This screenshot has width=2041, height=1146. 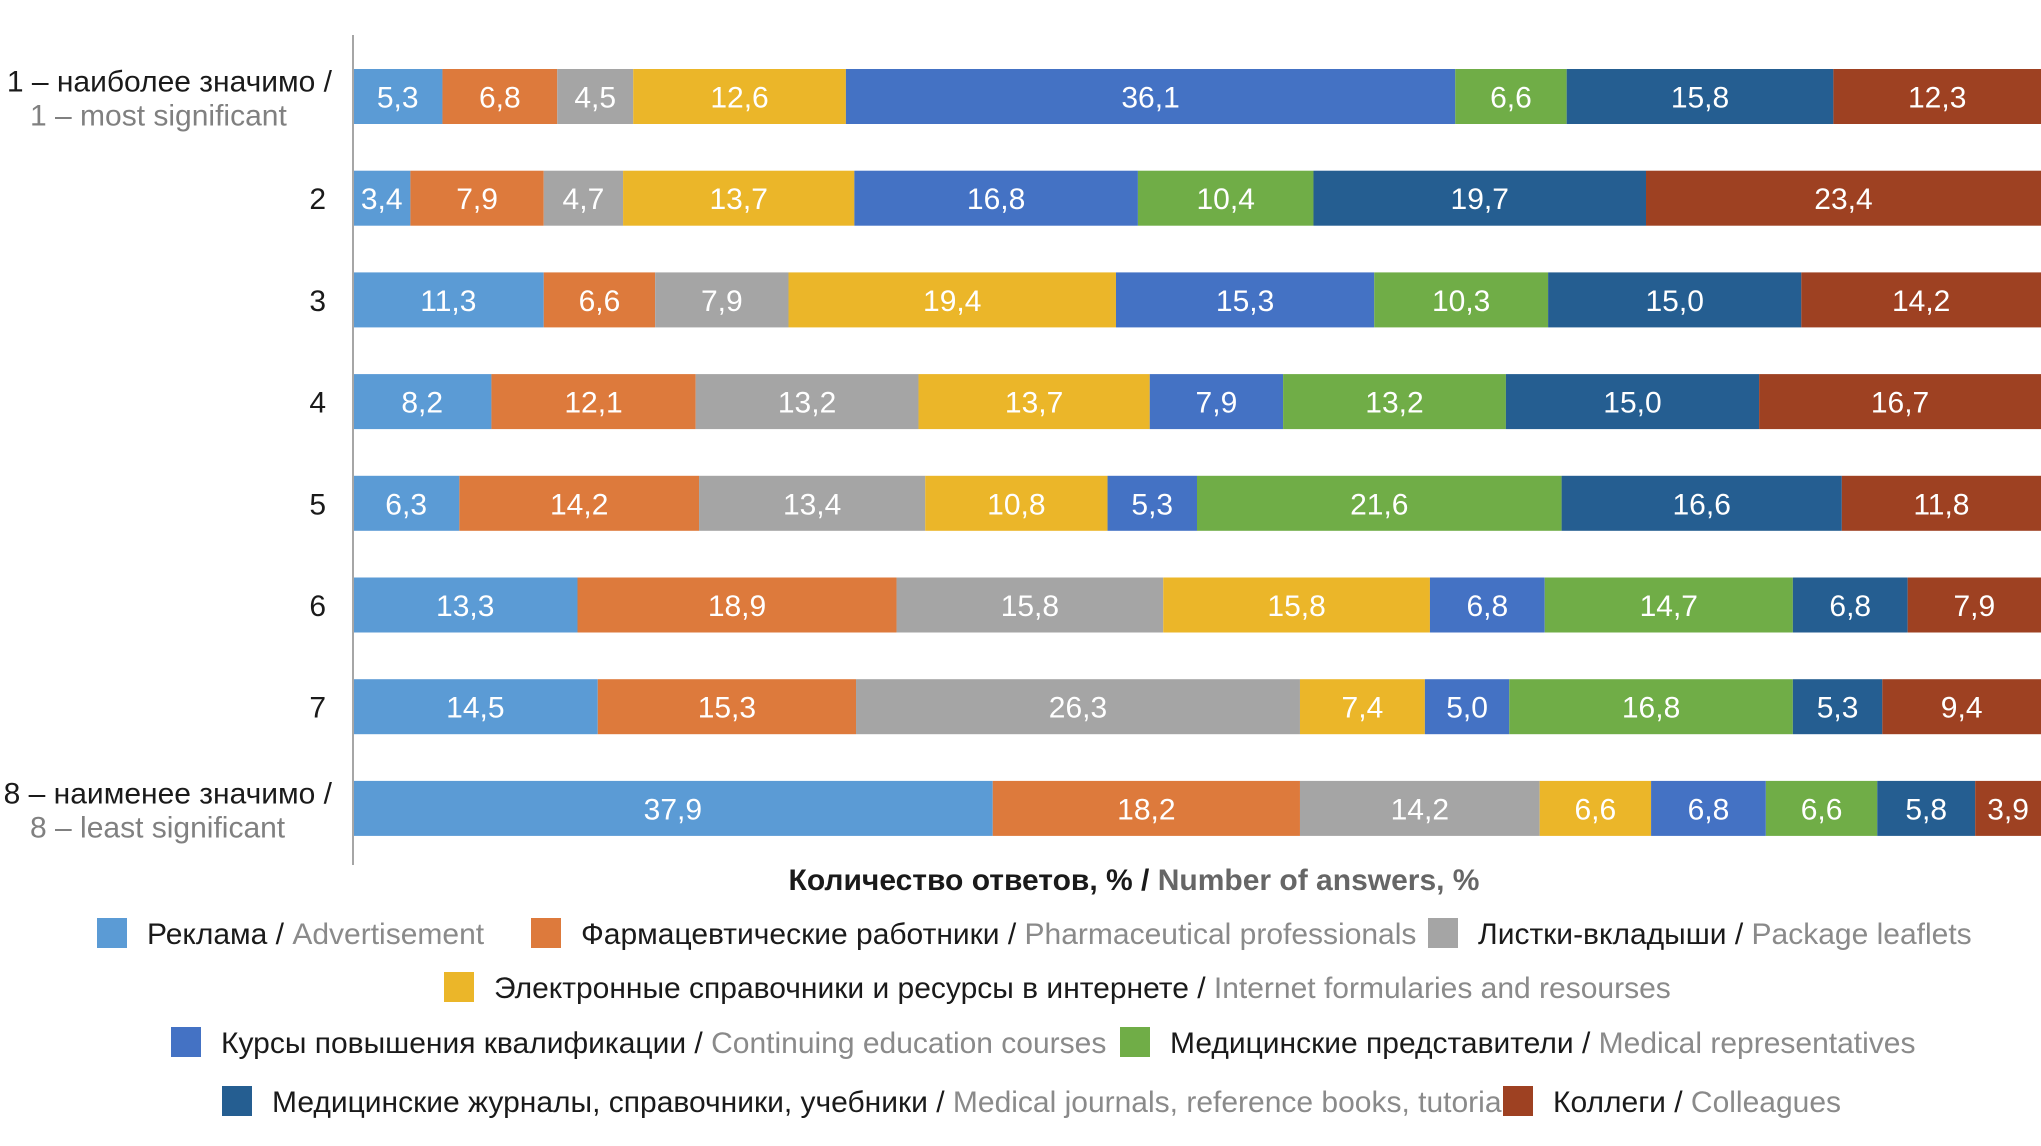 I want to click on y-tick-label-en: 8 – least significant, so click(x=158, y=827).